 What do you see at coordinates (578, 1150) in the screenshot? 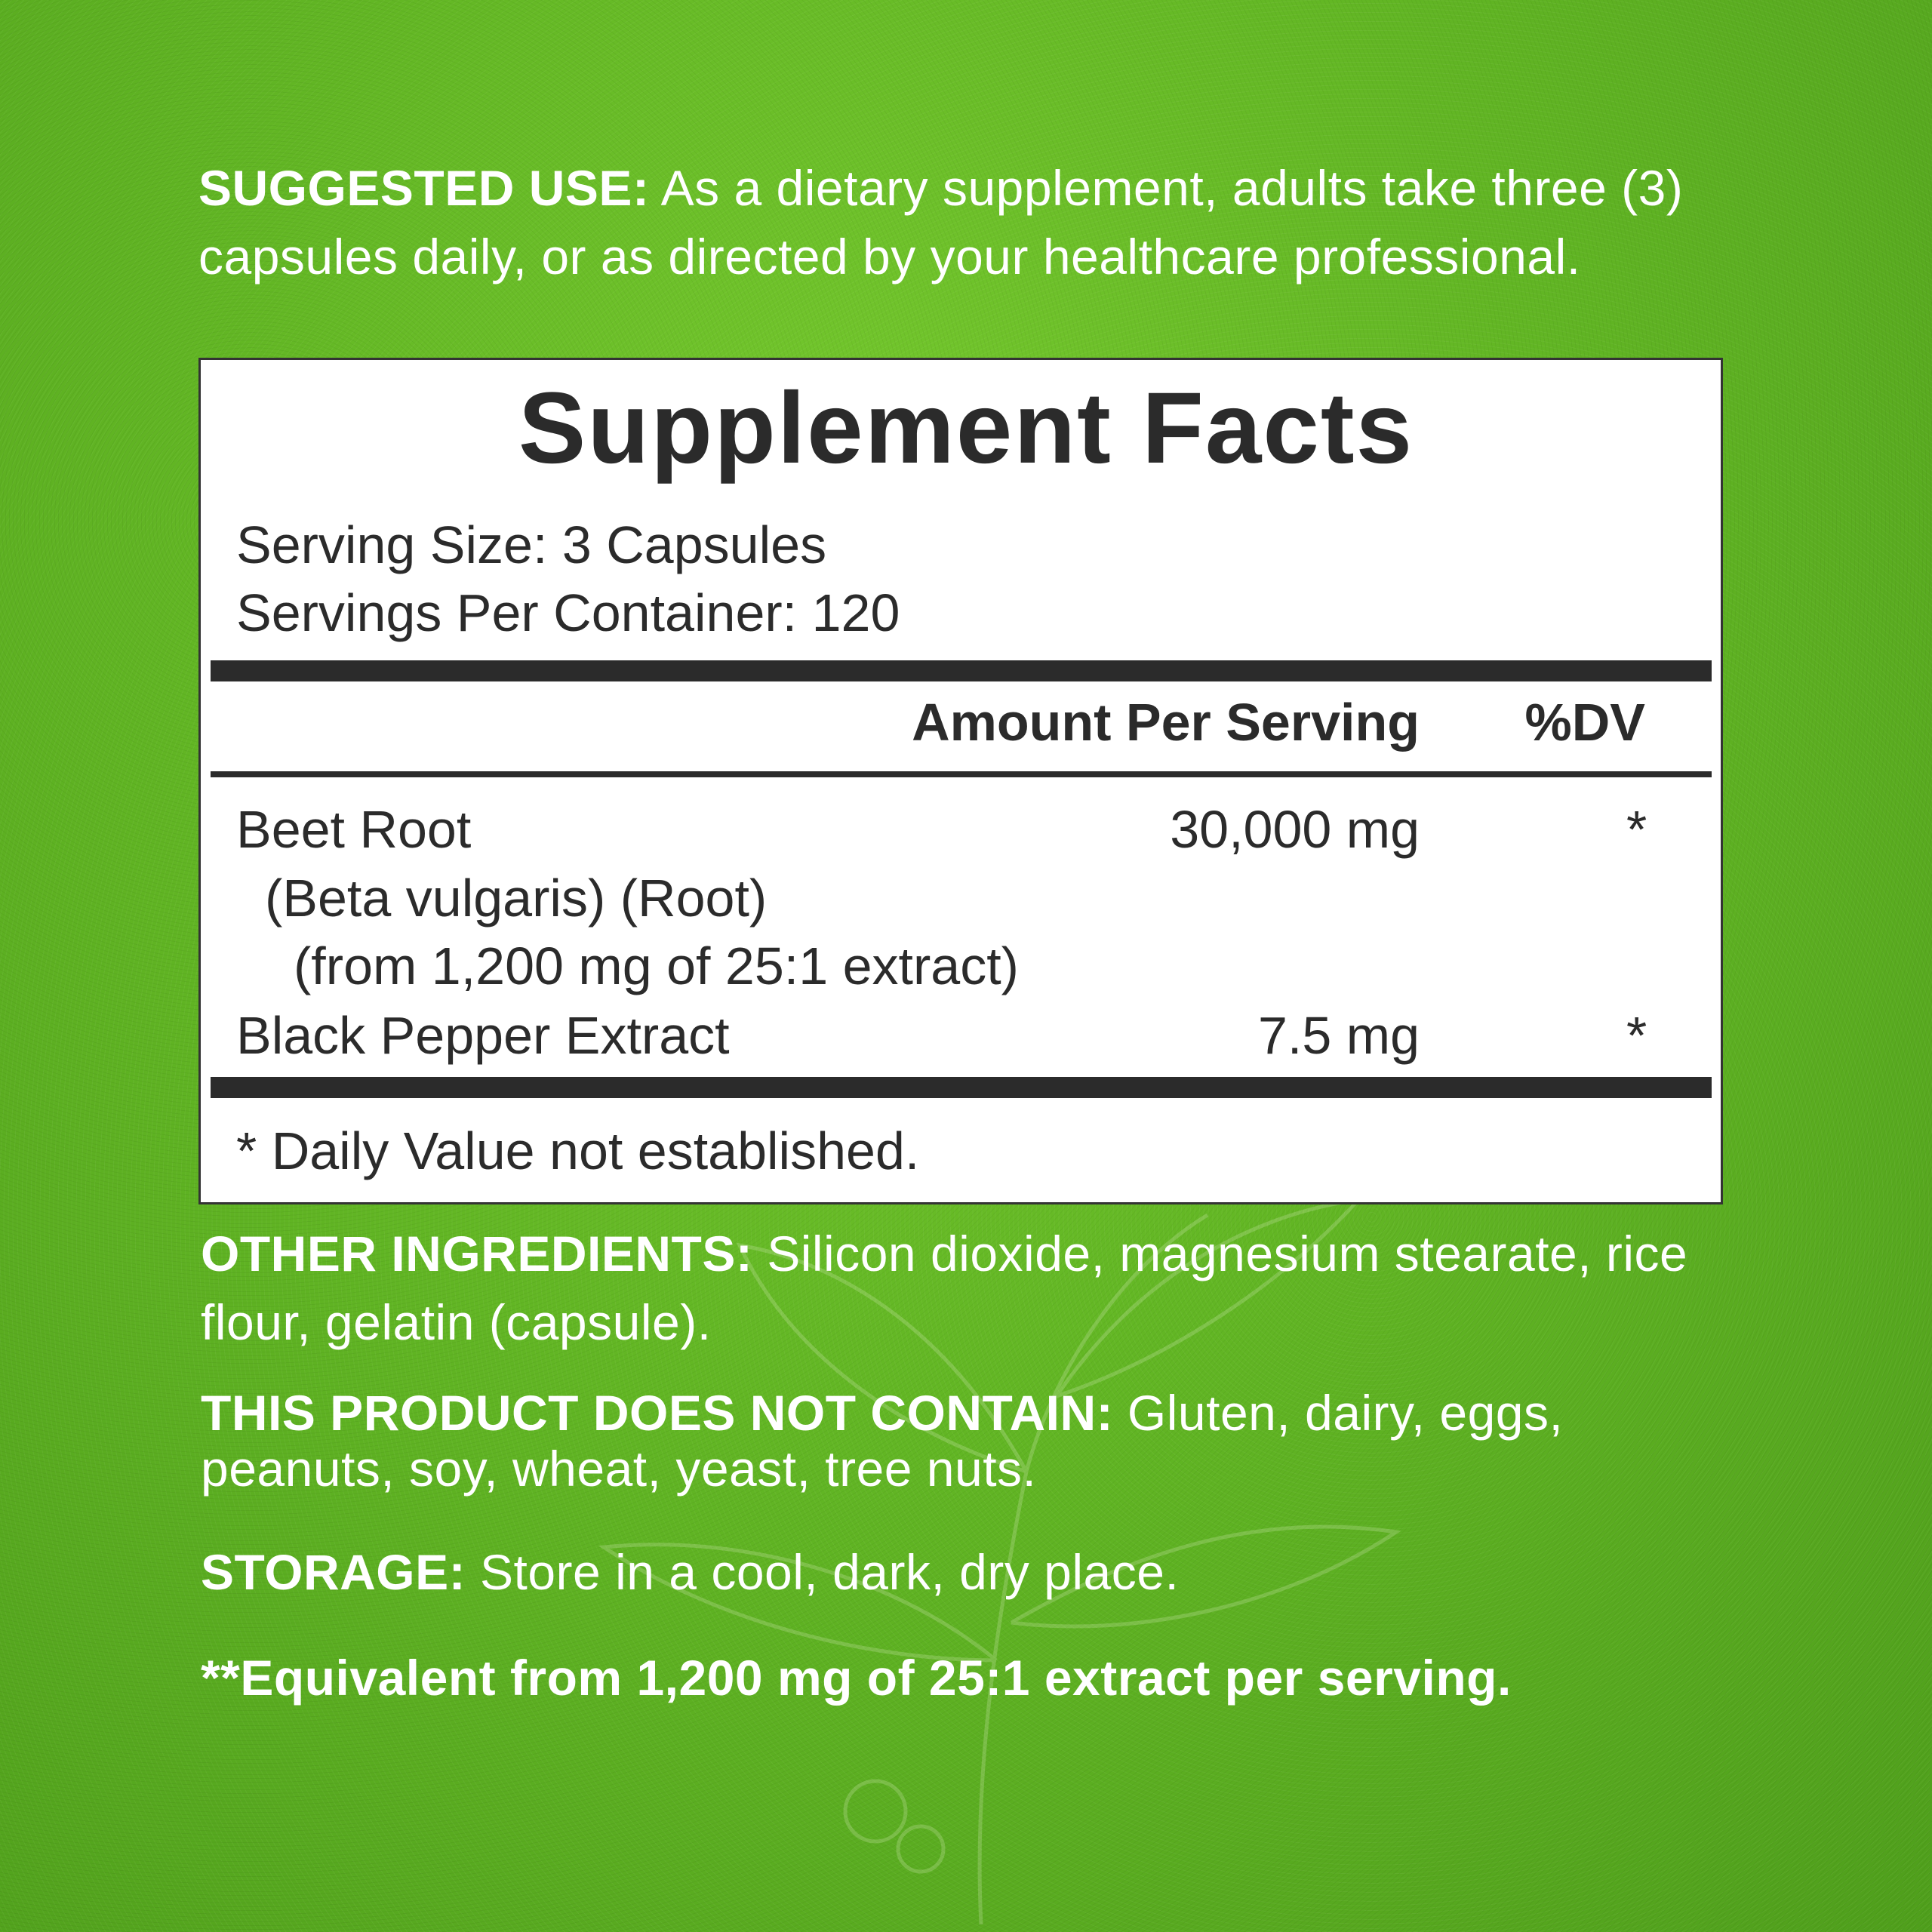
I see `footnote: * Daily Value not established.` at bounding box center [578, 1150].